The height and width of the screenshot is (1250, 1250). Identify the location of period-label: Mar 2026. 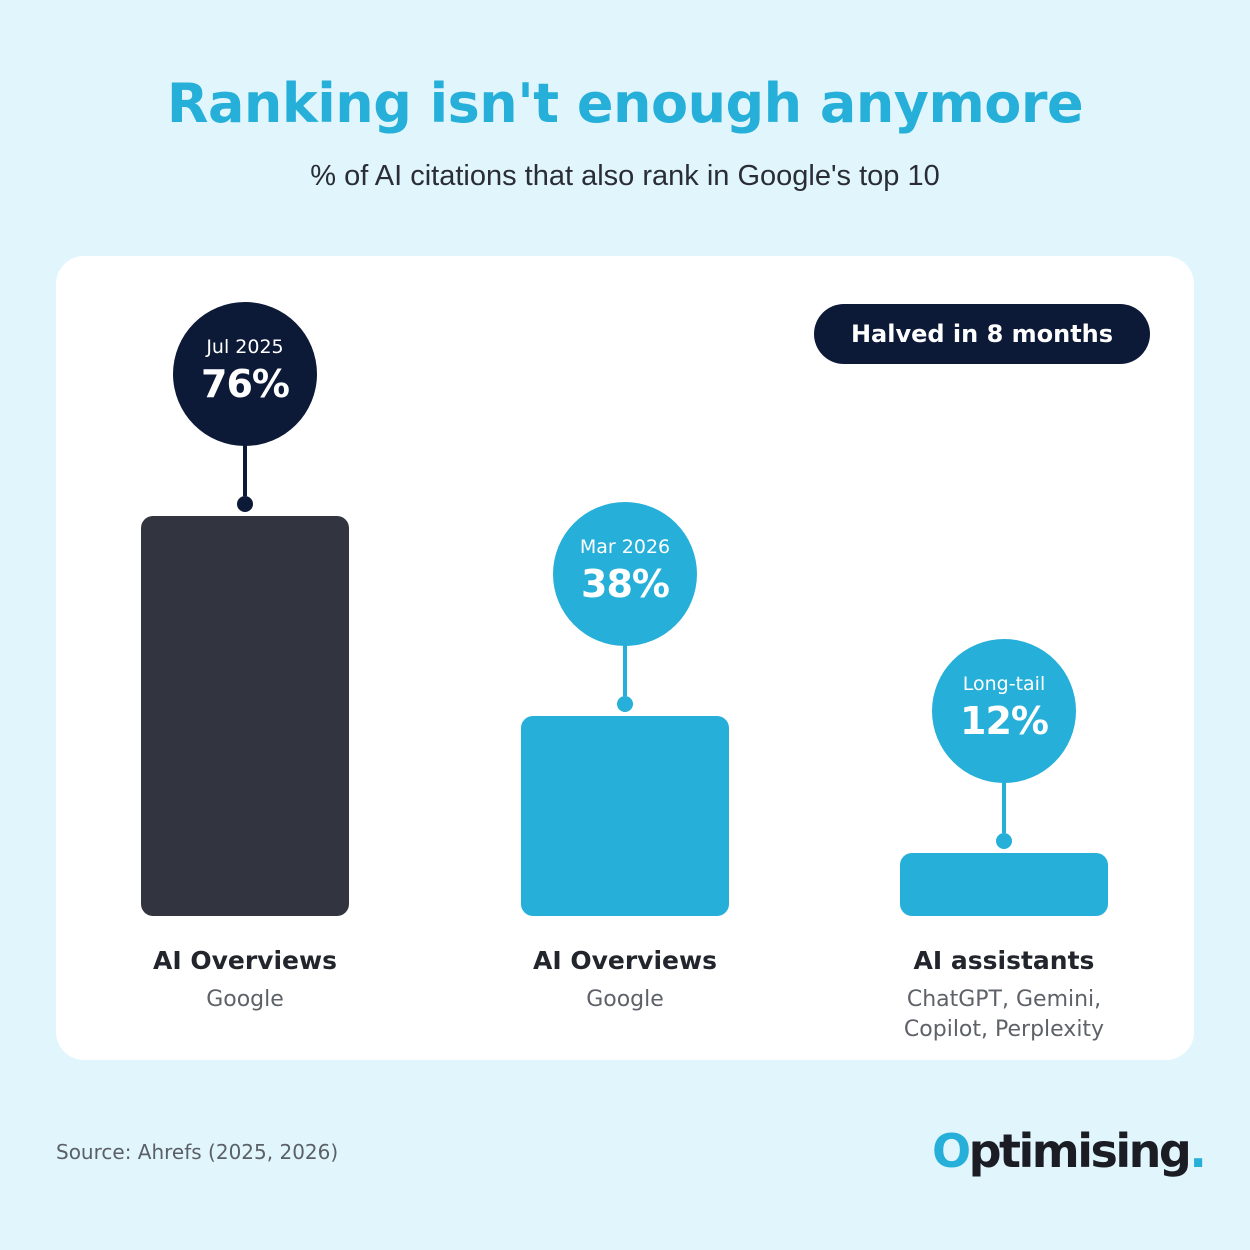
(625, 547).